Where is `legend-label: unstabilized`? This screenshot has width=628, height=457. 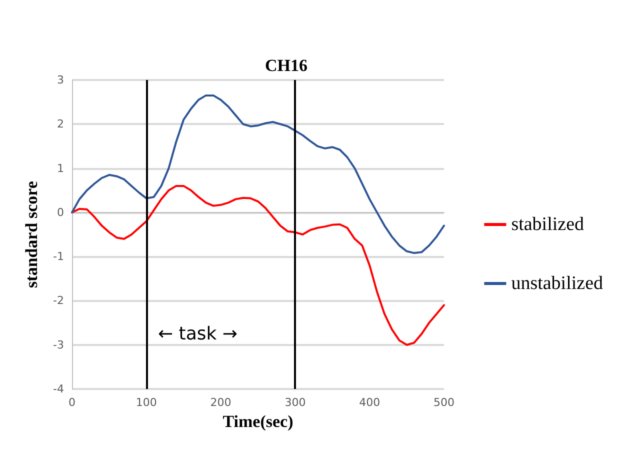
legend-label: unstabilized is located at coordinates (557, 283).